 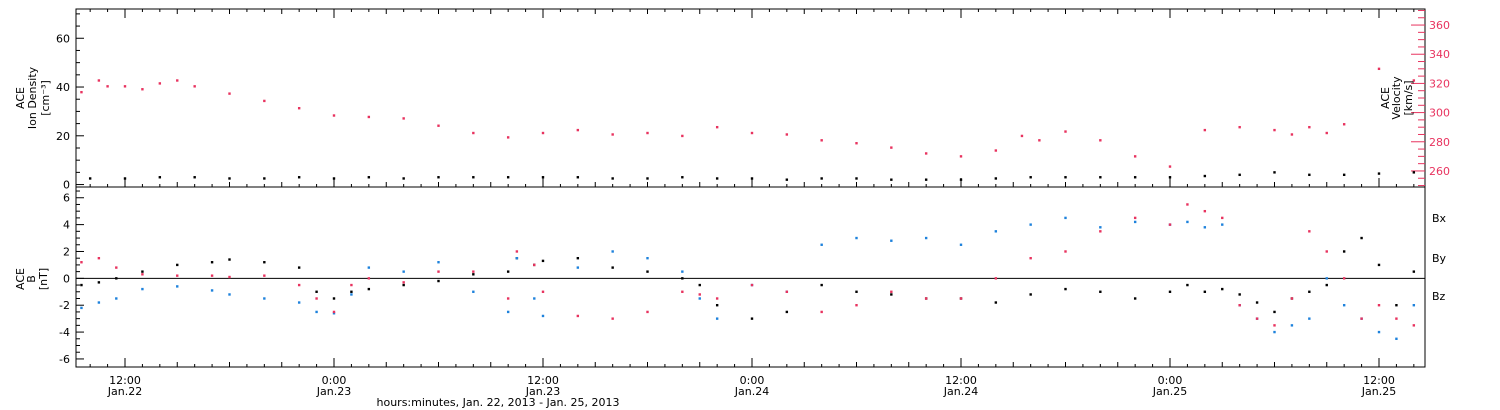 What do you see at coordinates (1396, 98) in the screenshot?
I see `top-right-ylabel-line2: Velocity` at bounding box center [1396, 98].